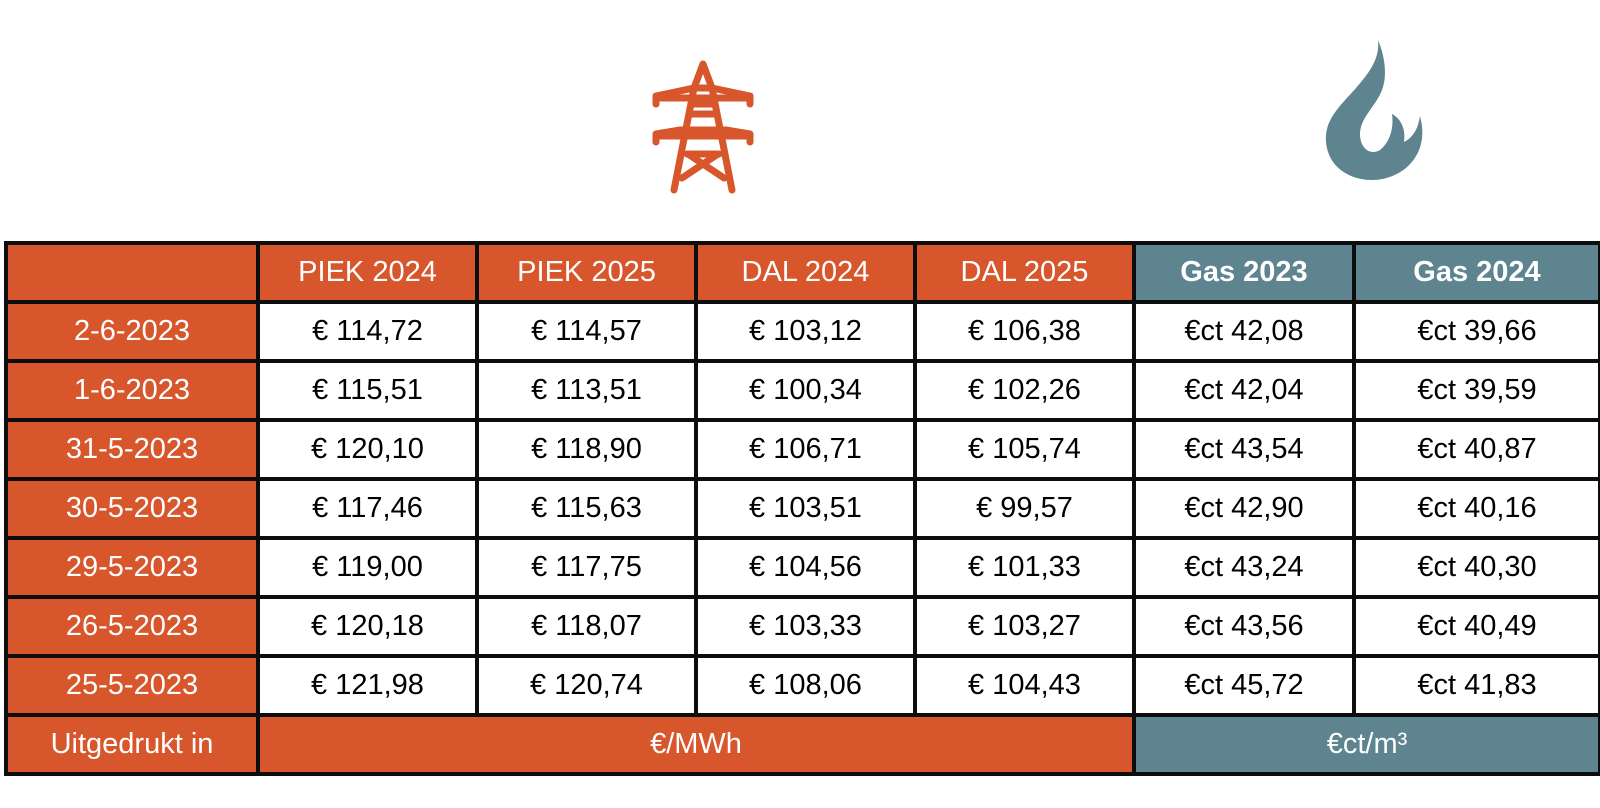  Describe the element at coordinates (1476, 626) in the screenshot. I see `gas-2024-value: €ct 40,49` at that location.